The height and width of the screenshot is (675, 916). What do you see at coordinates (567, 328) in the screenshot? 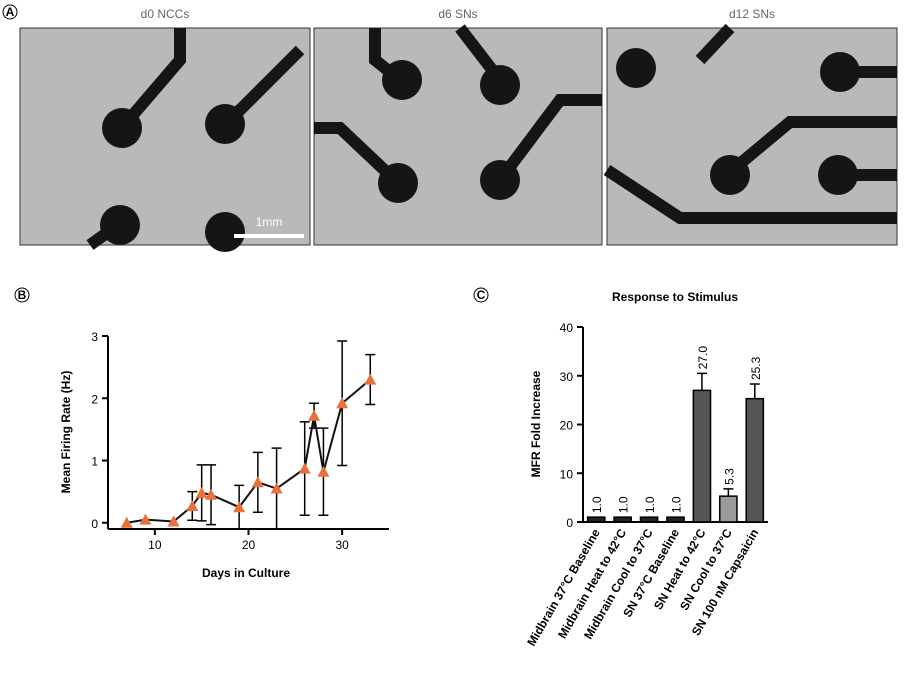
I see `y-tick-label: 40` at bounding box center [567, 328].